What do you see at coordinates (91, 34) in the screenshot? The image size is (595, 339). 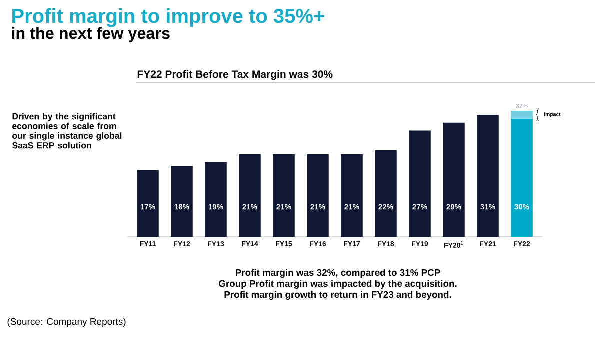 I see `chart-subtitle: in the next few years` at bounding box center [91, 34].